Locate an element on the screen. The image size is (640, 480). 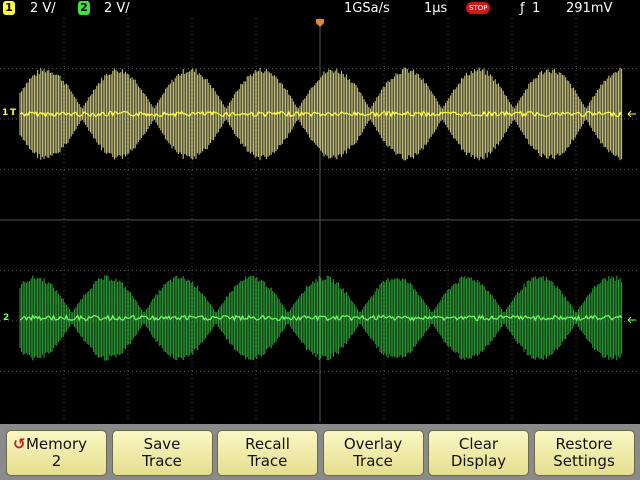
softkey-label: Save is located at coordinates (162, 444).